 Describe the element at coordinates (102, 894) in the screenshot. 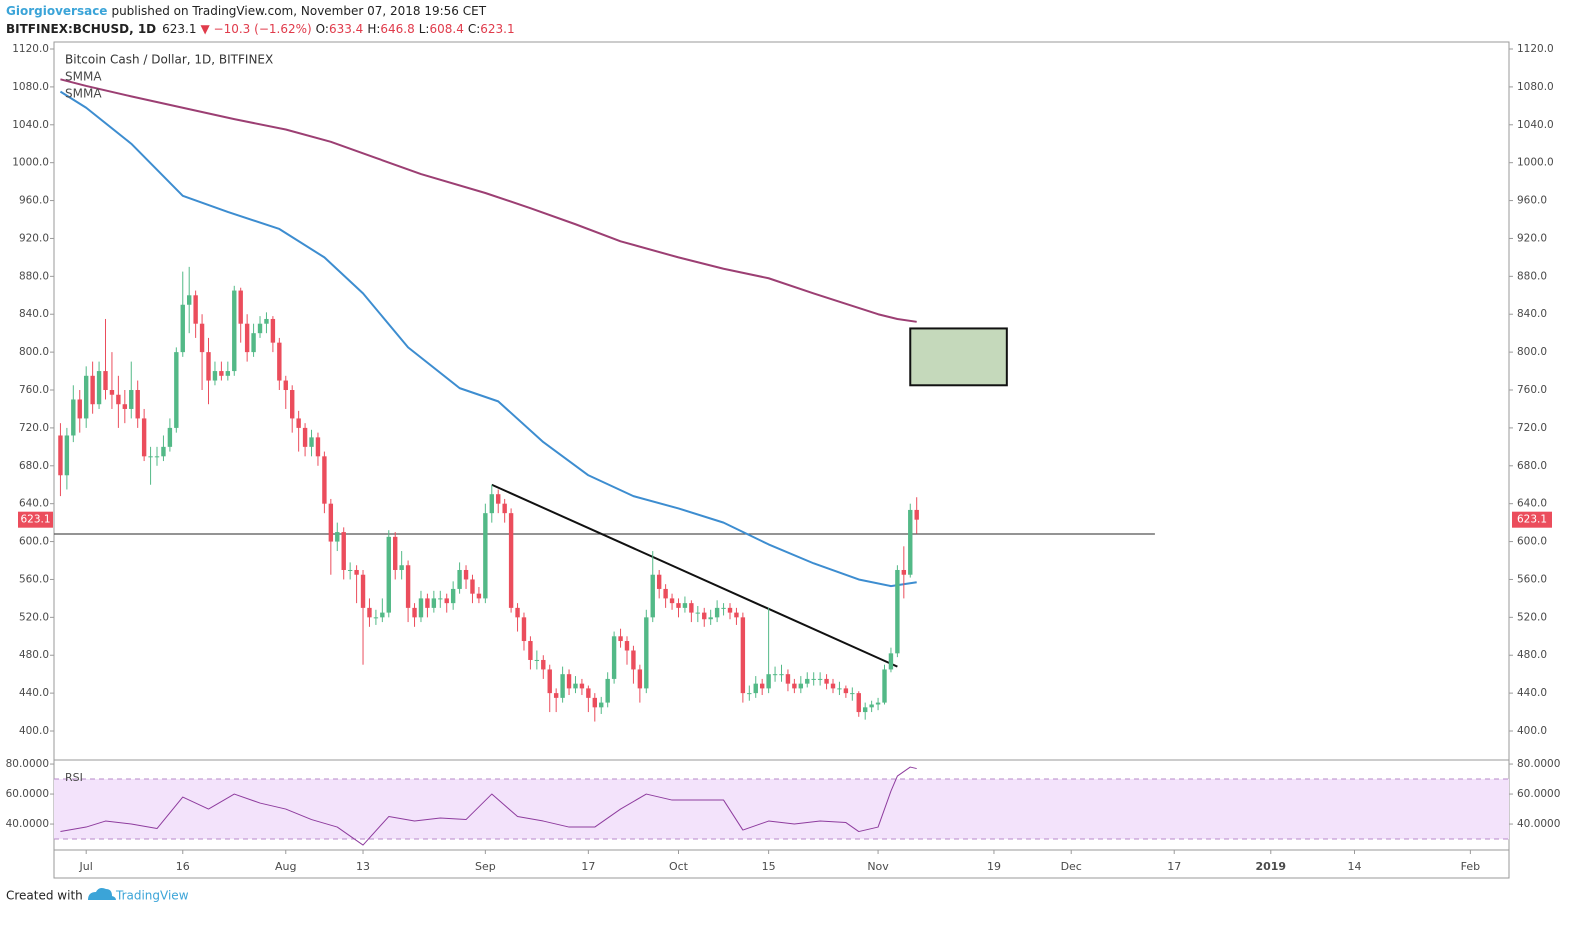

I see `tradingview-logo` at that location.